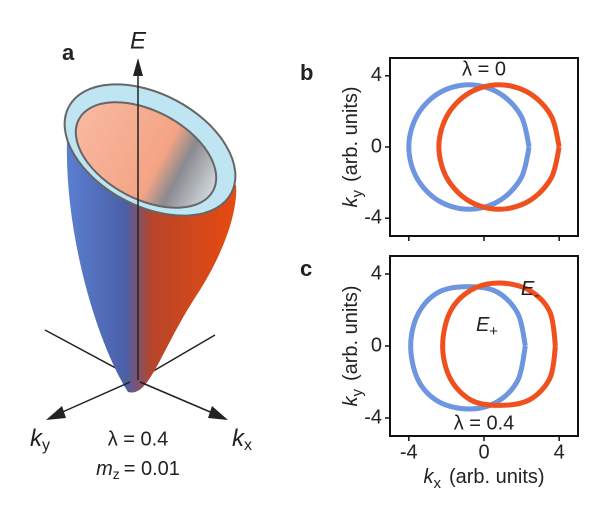 The width and height of the screenshot is (598, 512). Describe the element at coordinates (530, 291) in the screenshot. I see `annotation: E-` at that location.